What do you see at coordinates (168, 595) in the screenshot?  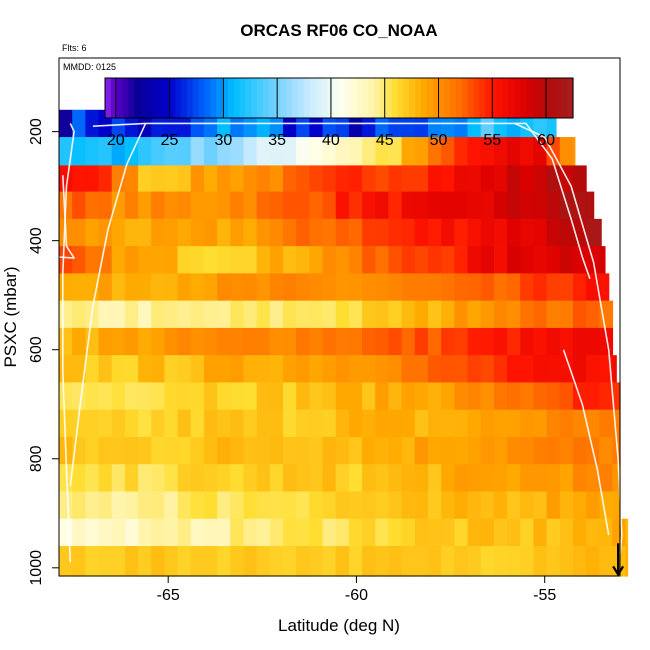 I see `x-tick-label: -65` at bounding box center [168, 595].